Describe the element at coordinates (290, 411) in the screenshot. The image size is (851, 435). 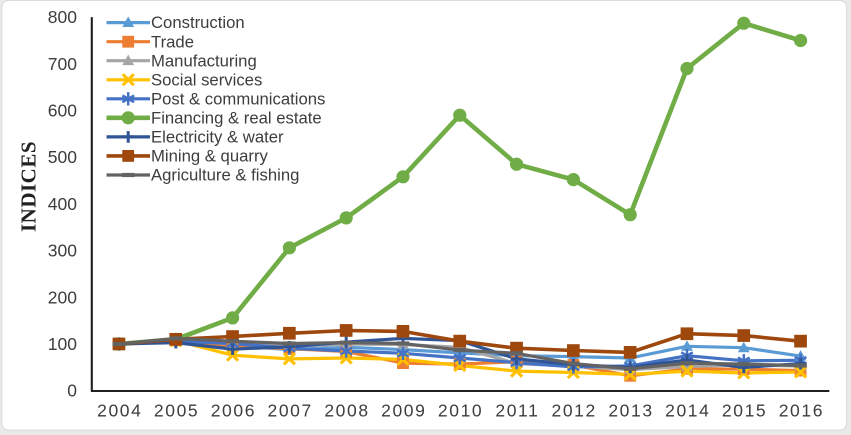
I see `svg-text: 2007` at that location.